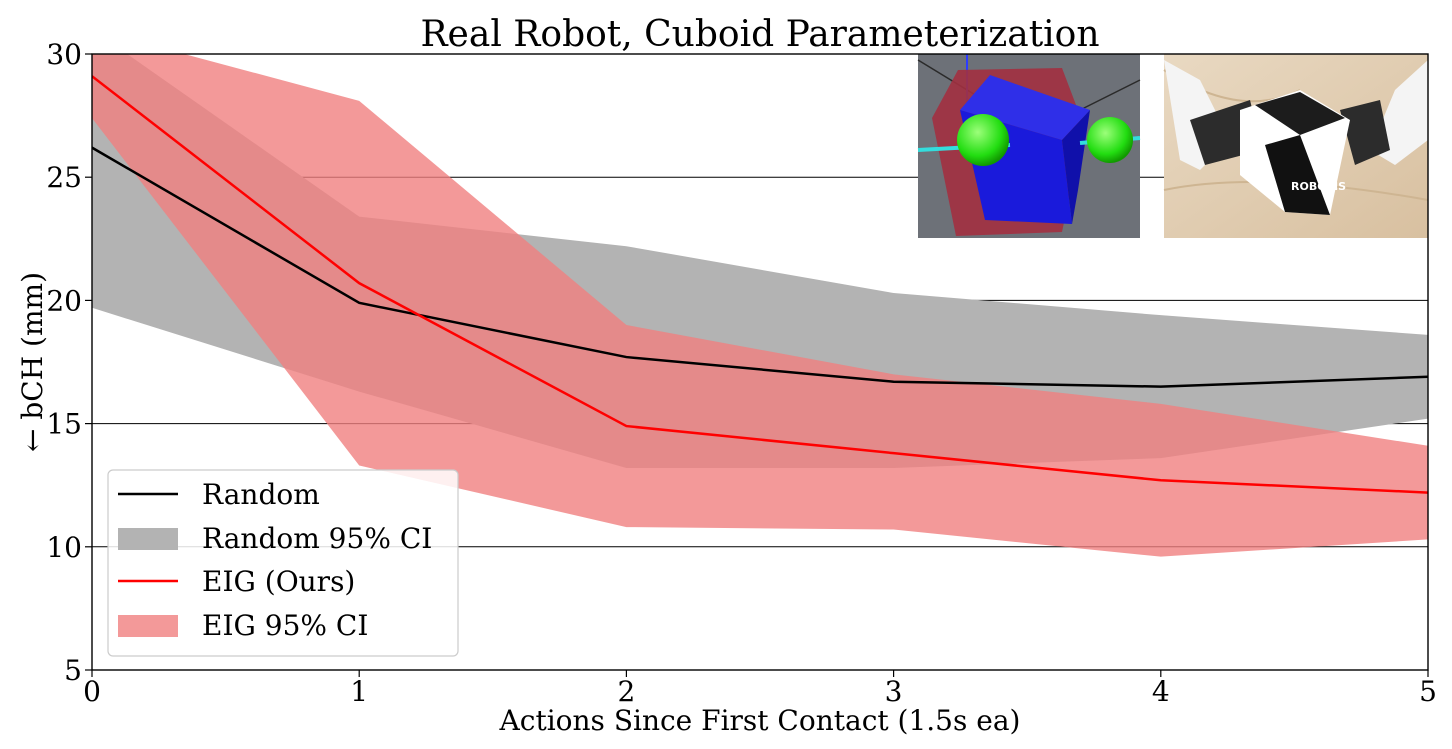  Describe the element at coordinates (1029, 146) in the screenshot. I see `inset-simulation-render` at that location.